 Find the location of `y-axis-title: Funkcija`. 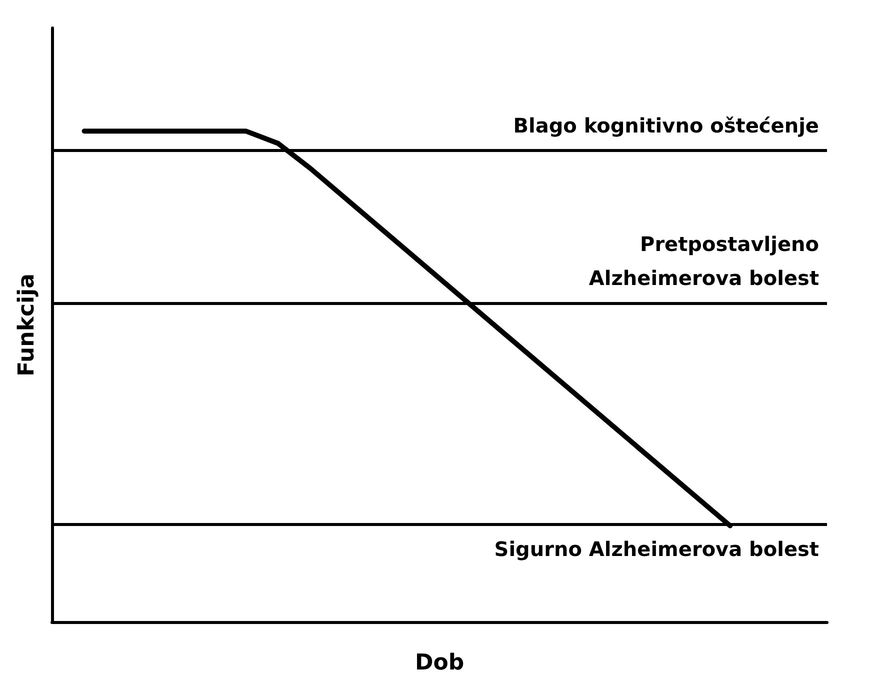

y-axis-title: Funkcija is located at coordinates (27, 325).